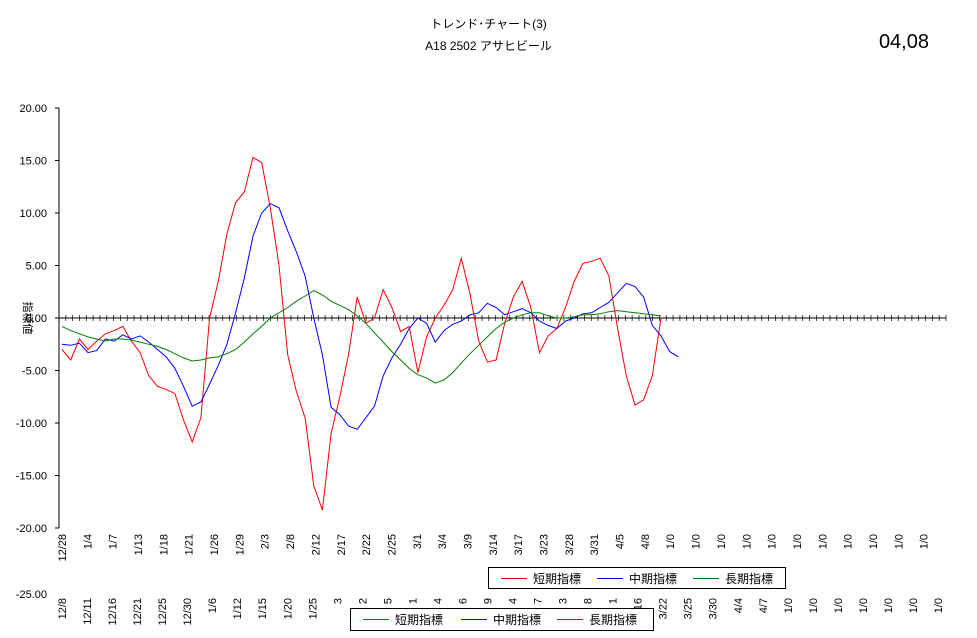 Image resolution: width=977 pixels, height=638 pixels. I want to click on legend-swatch-long, so click(706, 578).